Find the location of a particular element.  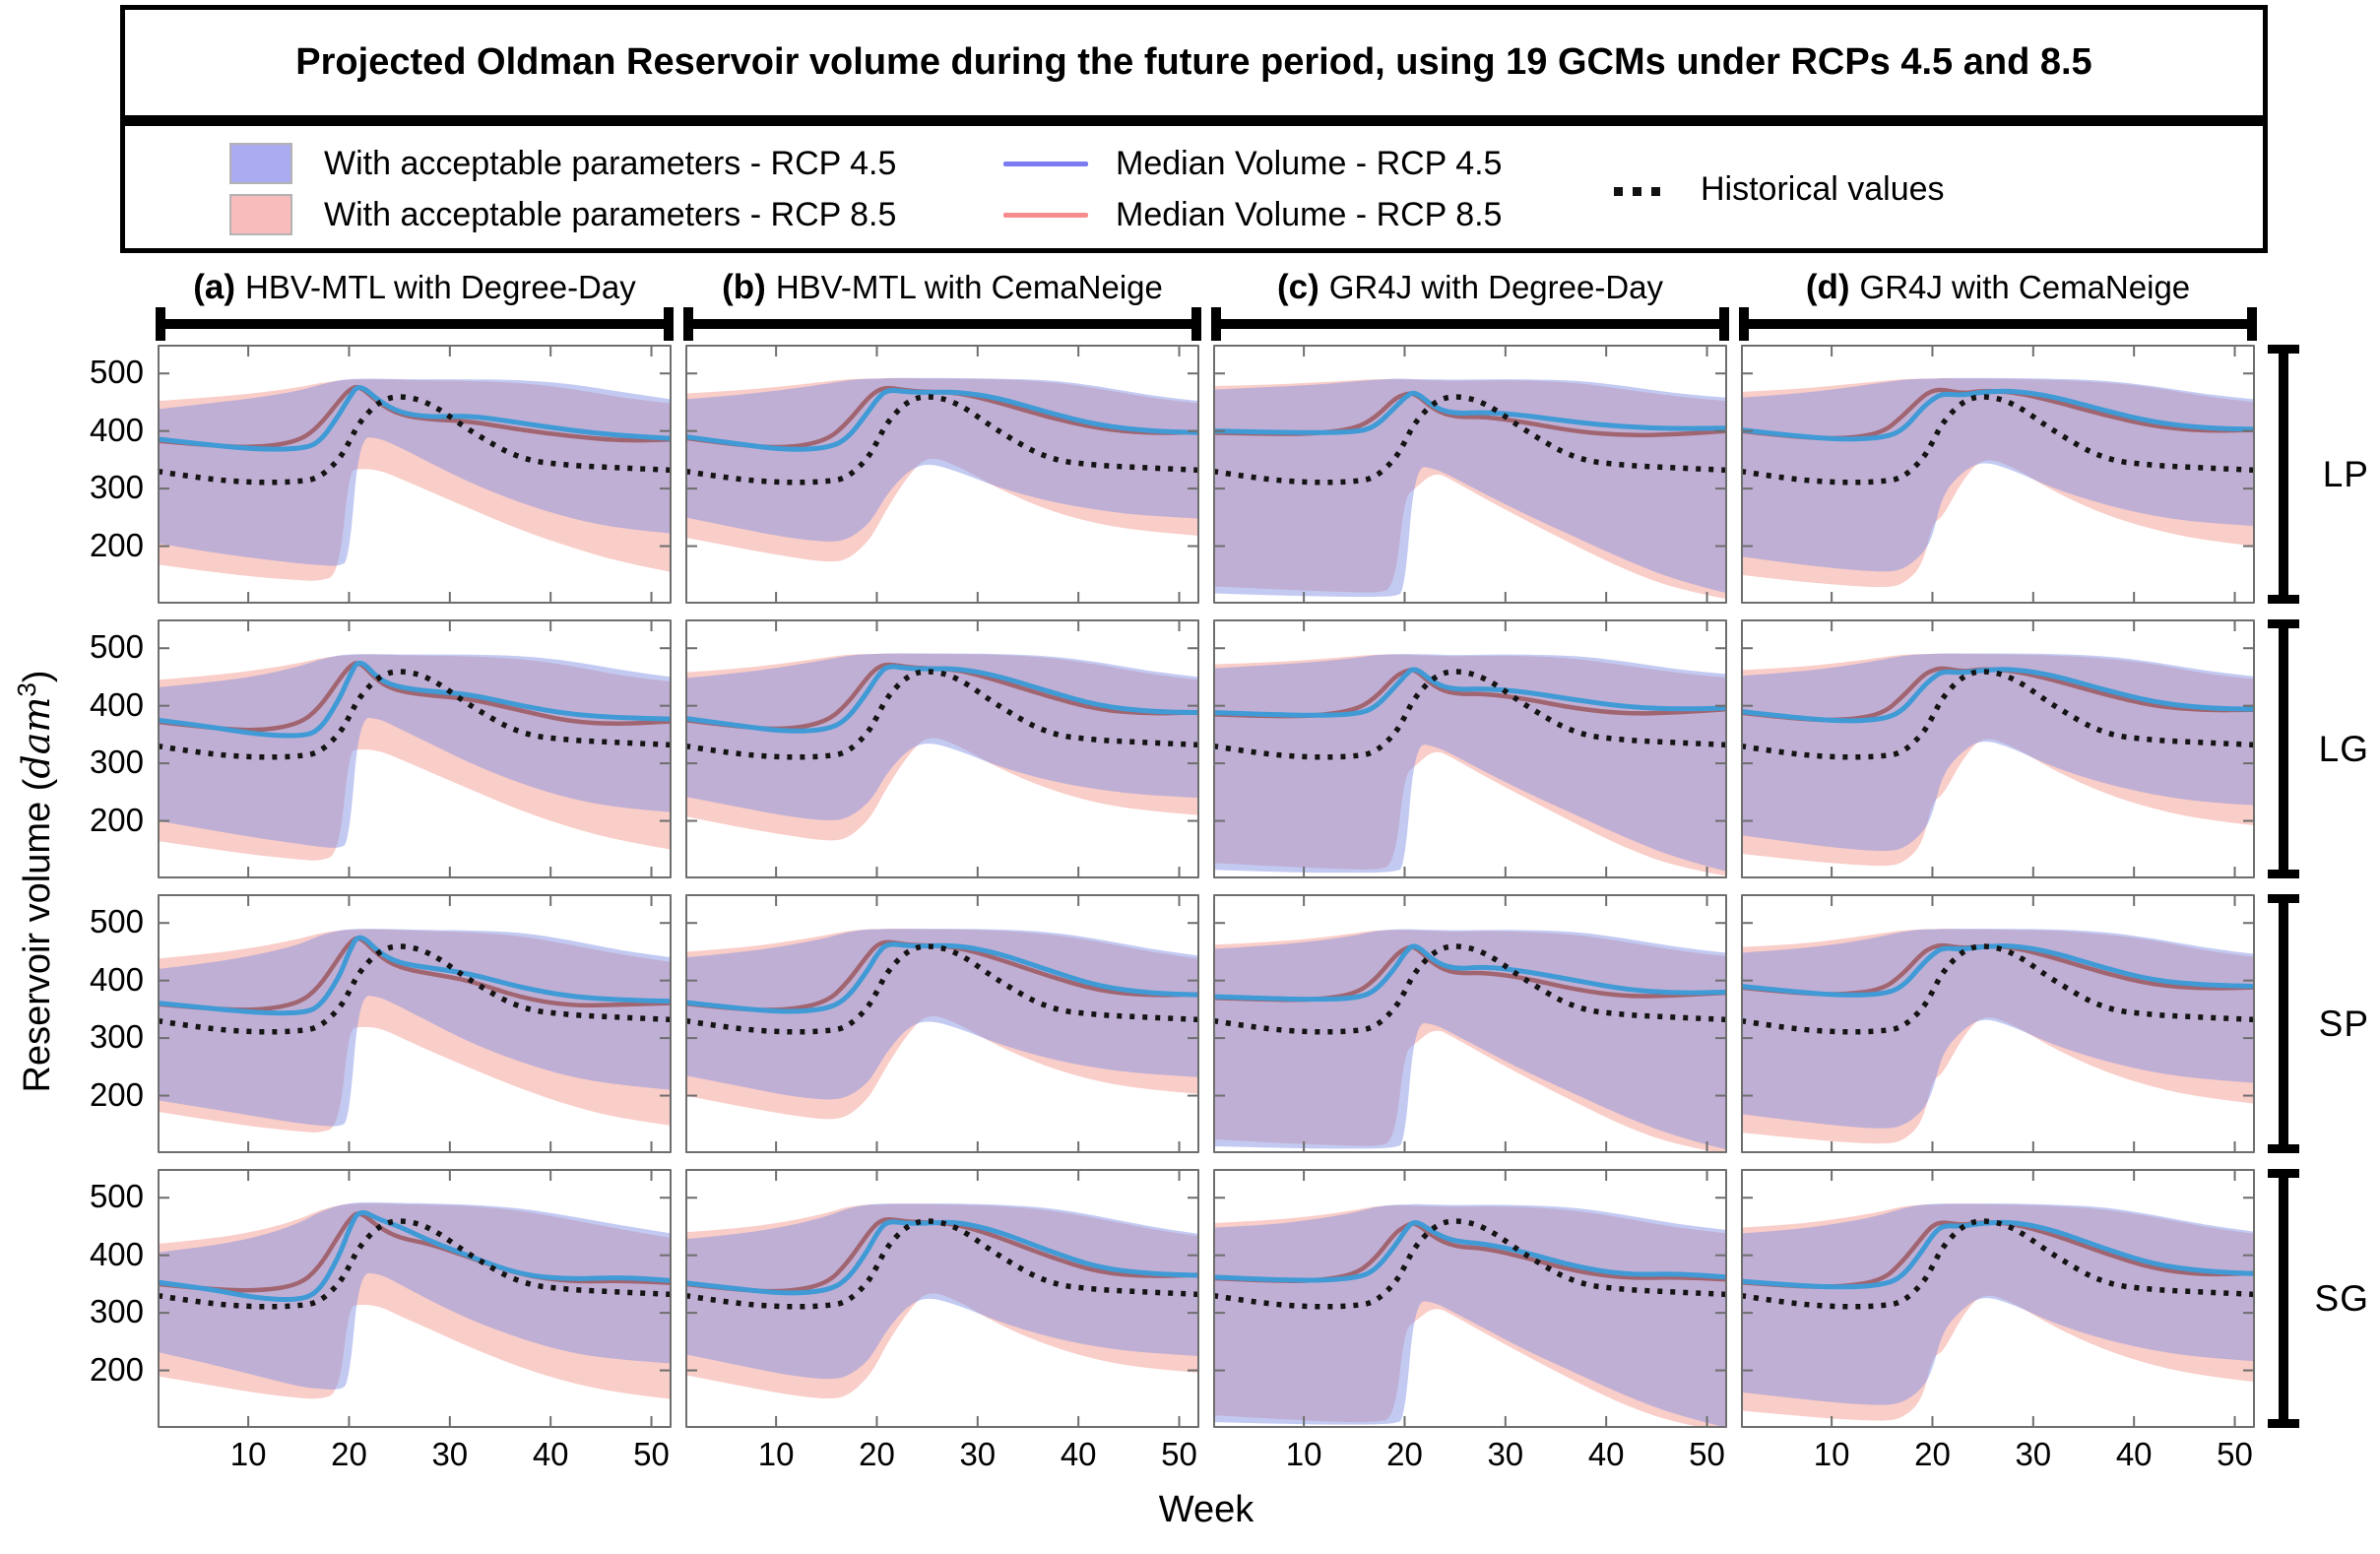

legend-label-historical: Historical values is located at coordinates (1823, 189).